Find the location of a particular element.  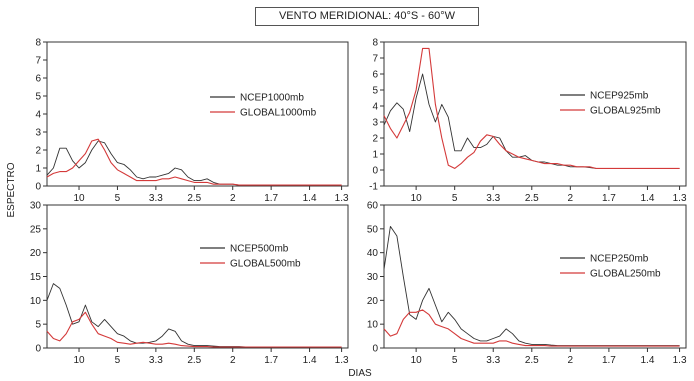

y-axis-label: ESPECTRO is located at coordinates (11, 189).